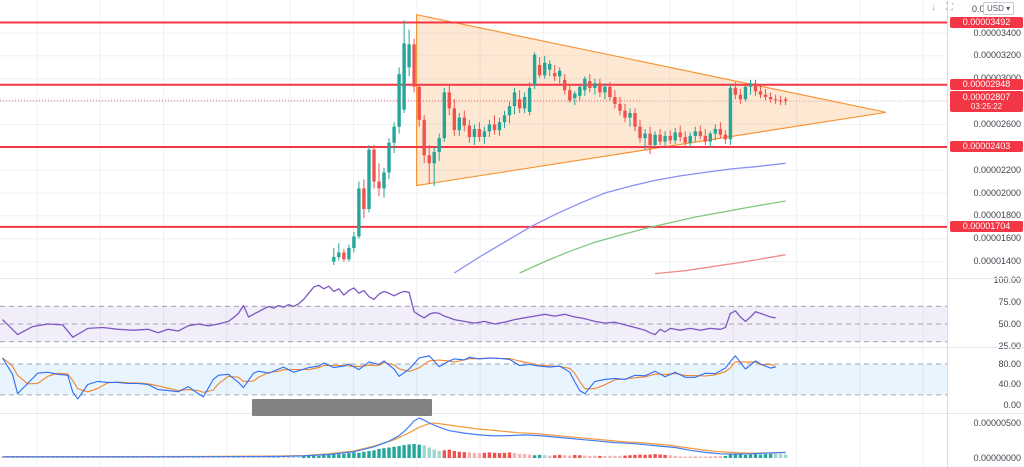 This screenshot has width=1024, height=467. Describe the element at coordinates (997, 55) in the screenshot. I see `axis-tick: 0.00003200` at that location.